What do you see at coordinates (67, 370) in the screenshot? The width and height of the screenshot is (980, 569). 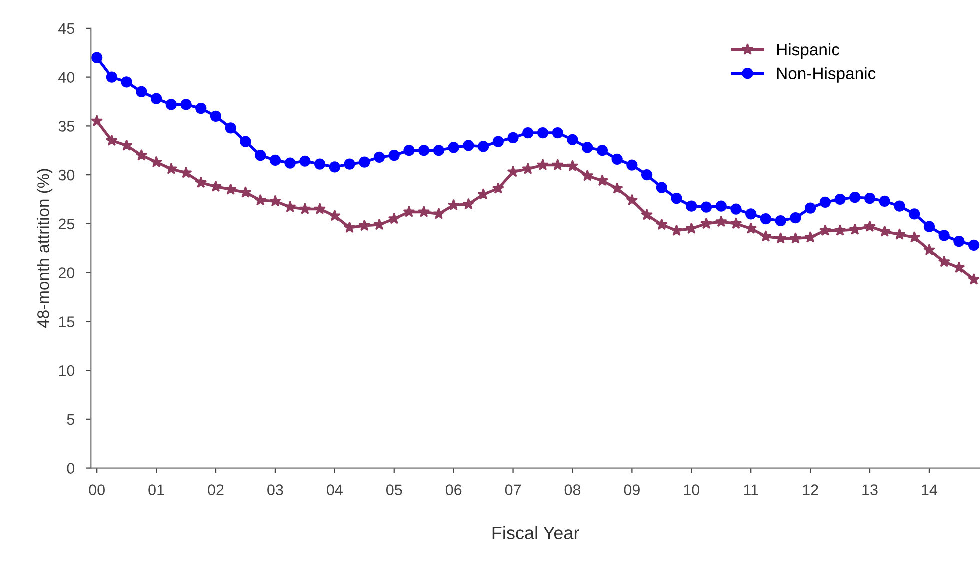 I see `y-tick-label: 10` at bounding box center [67, 370].